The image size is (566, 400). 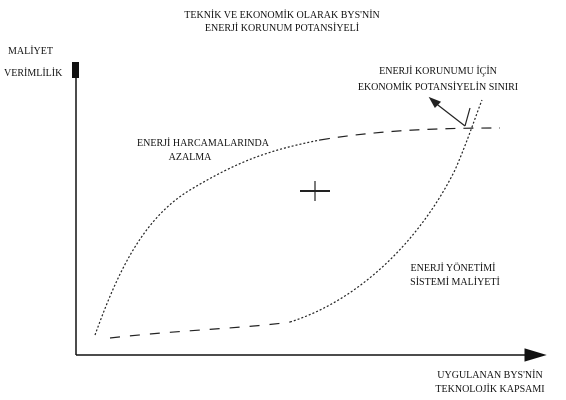 I want to click on x-axis-label: UYGULANAN BYS'NİN, so click(x=489, y=375).